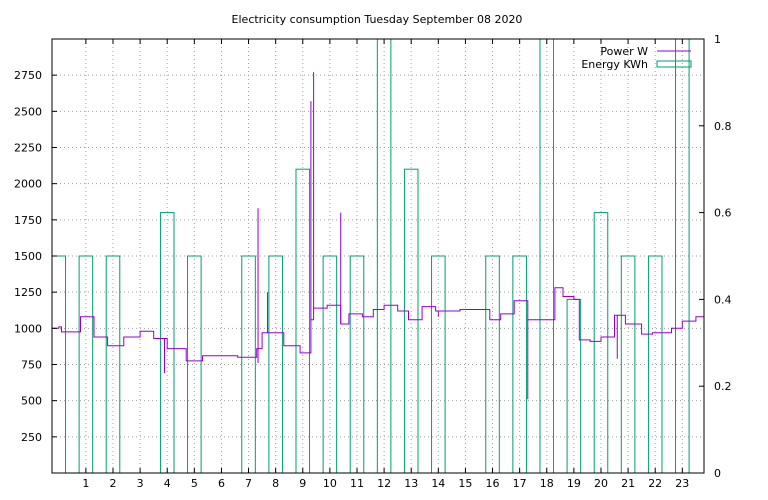  Describe the element at coordinates (411, 483) in the screenshot. I see `x-tick-label-12: 13` at that location.